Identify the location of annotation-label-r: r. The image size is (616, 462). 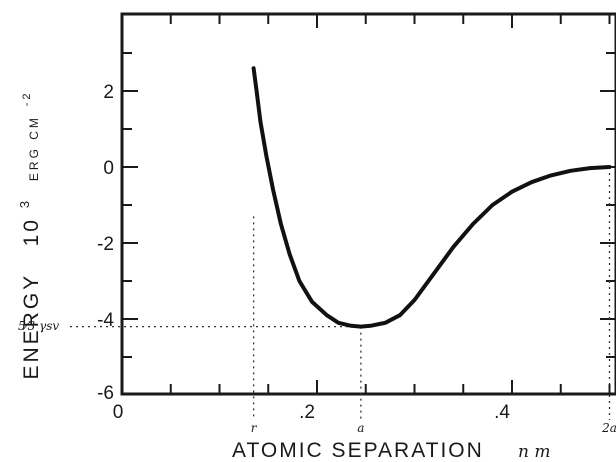
(254, 428).